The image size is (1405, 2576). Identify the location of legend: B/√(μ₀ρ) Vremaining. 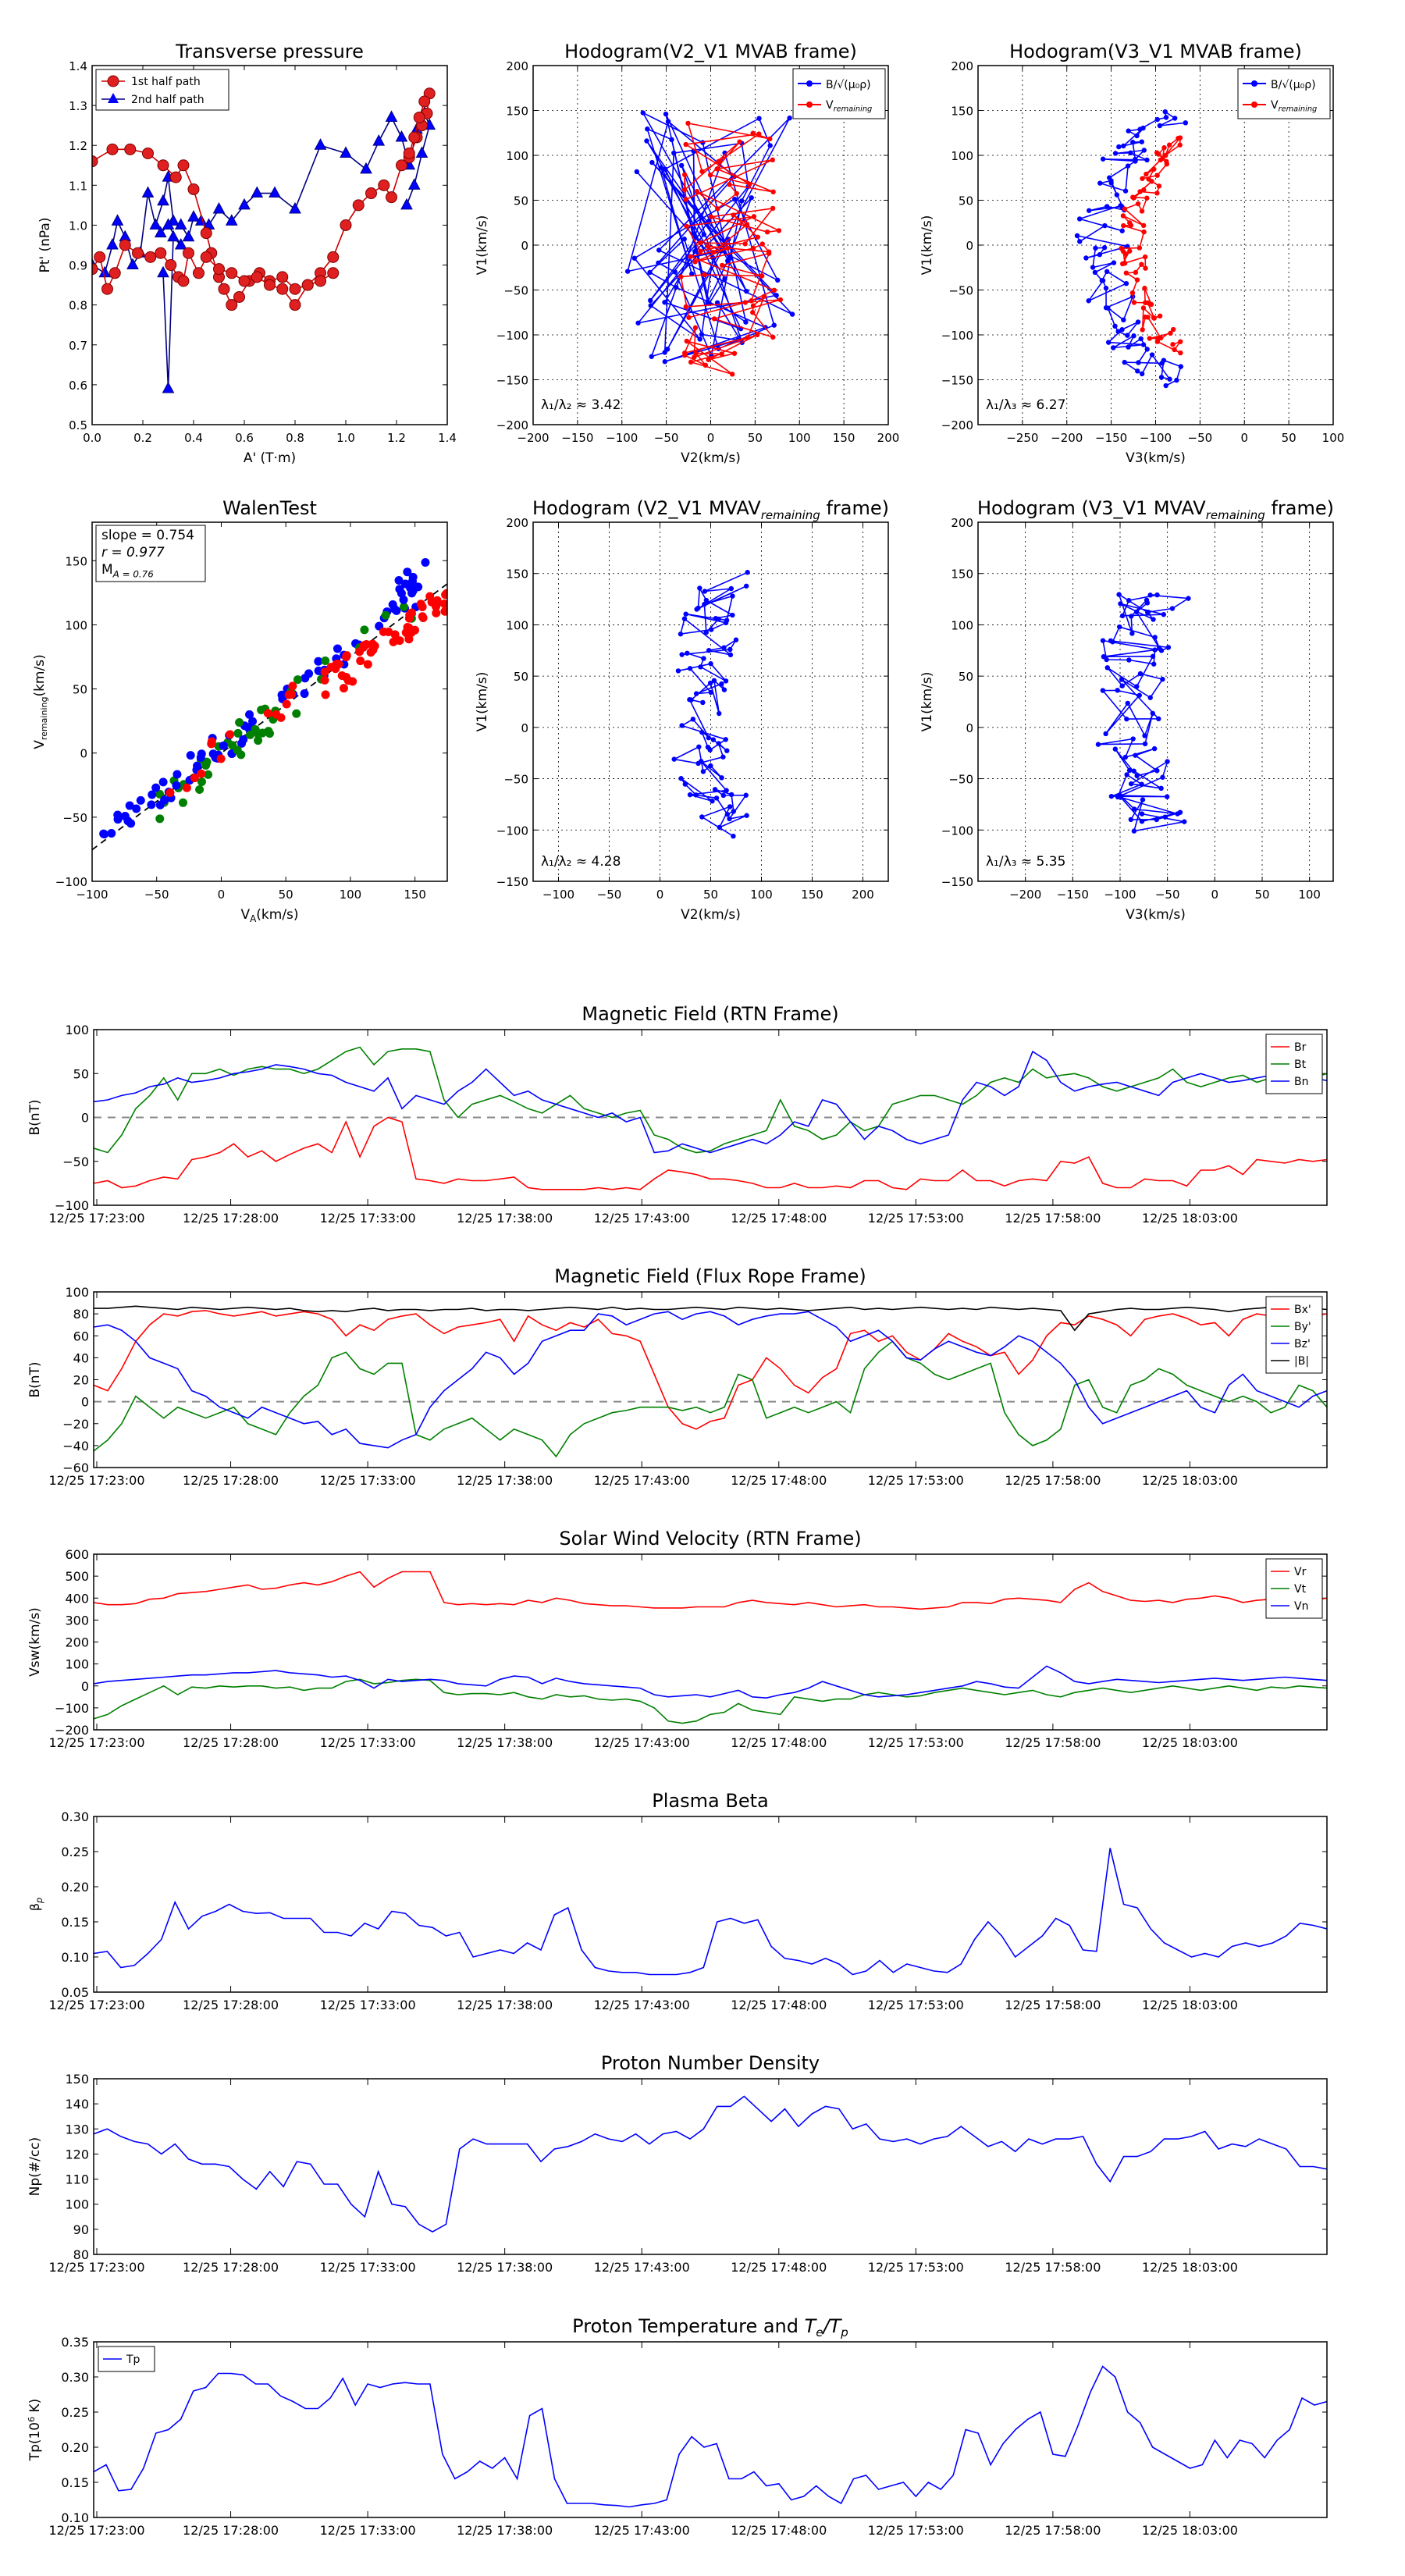
(839, 93).